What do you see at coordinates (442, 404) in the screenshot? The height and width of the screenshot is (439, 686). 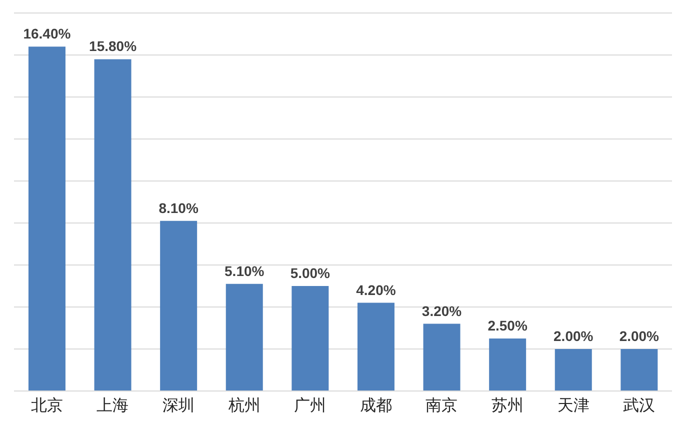 I see `x-tick-label: 南京` at bounding box center [442, 404].